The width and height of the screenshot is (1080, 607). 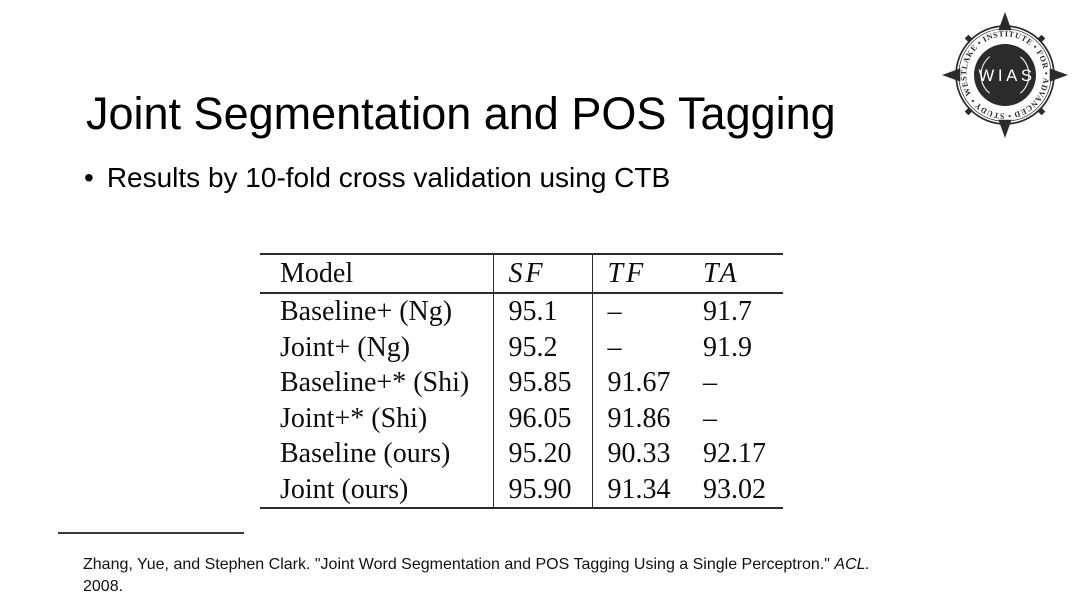 I want to click on table-cell: 91.34, so click(x=639, y=489).